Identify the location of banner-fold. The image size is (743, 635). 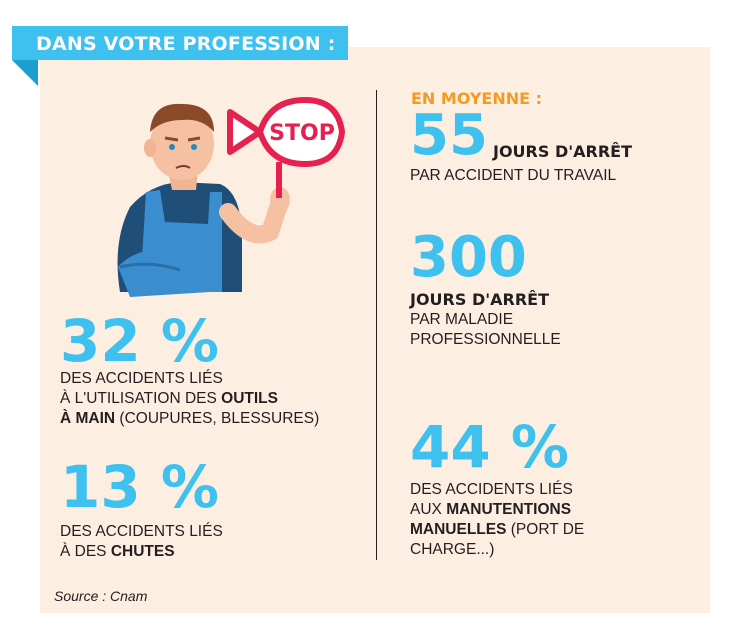
(25, 73).